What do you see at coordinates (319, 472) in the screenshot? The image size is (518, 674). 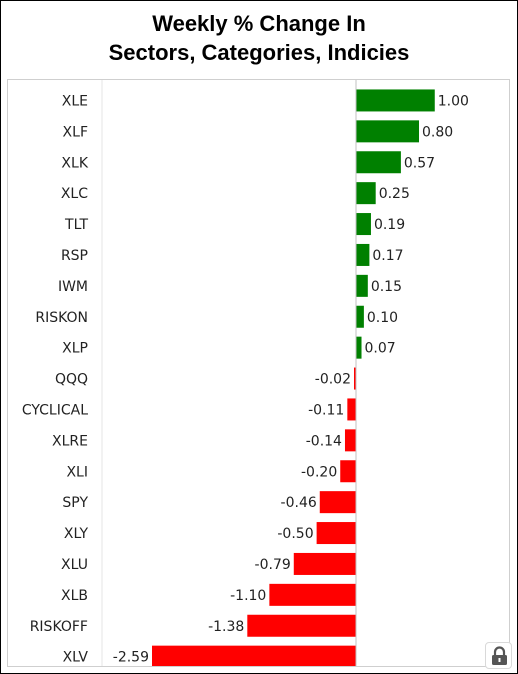 I see `value-label: -0.20` at bounding box center [319, 472].